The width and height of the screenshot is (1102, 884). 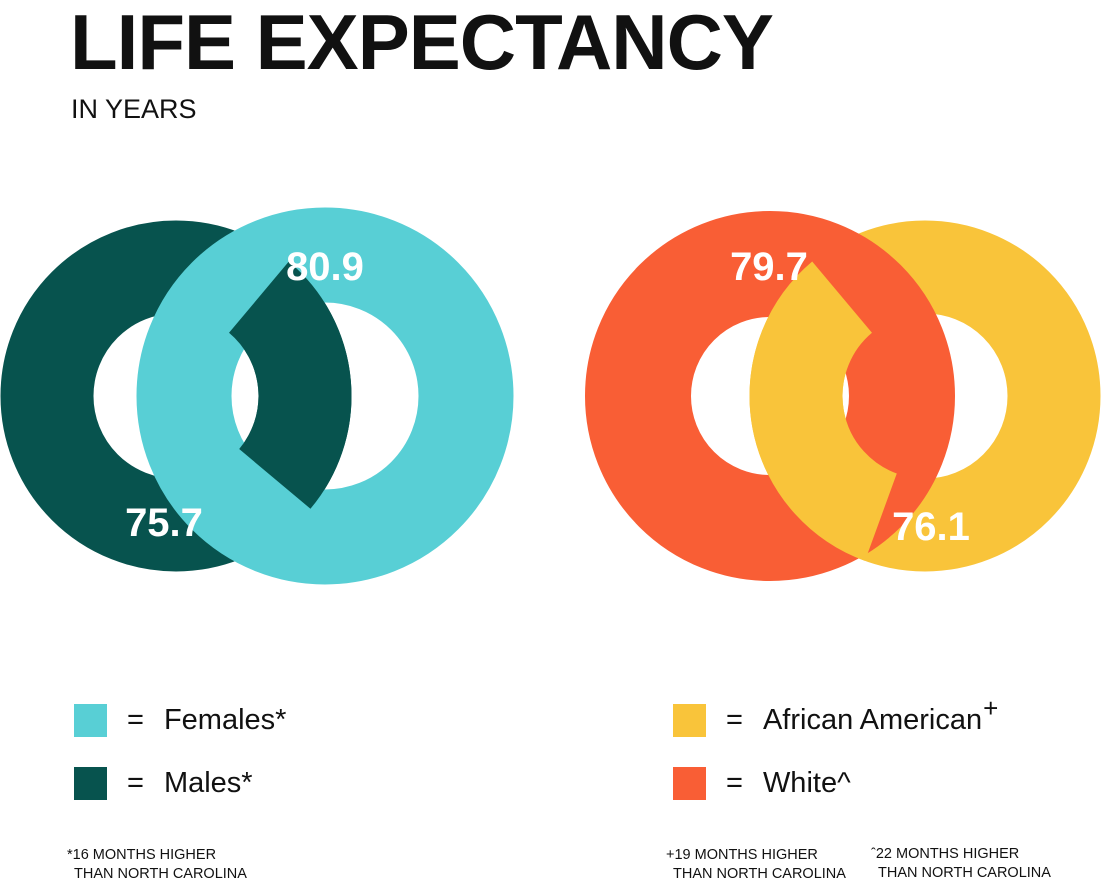 I want to click on african-american-footnote-line1: +19 MONTHS HIGHER, so click(x=742, y=855).